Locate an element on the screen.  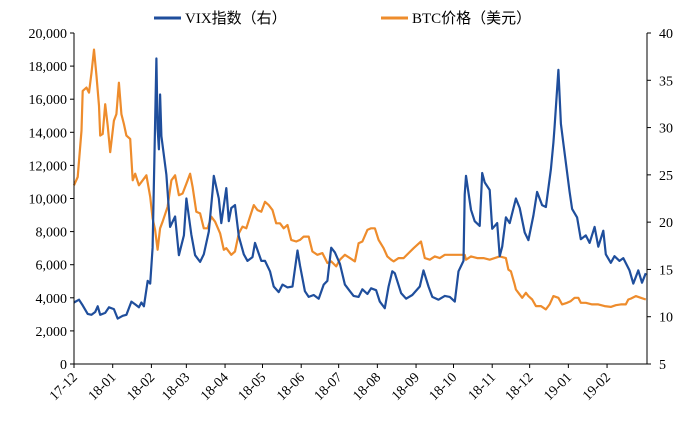
x-tick-label: 18-11 is located at coordinates (482, 386).